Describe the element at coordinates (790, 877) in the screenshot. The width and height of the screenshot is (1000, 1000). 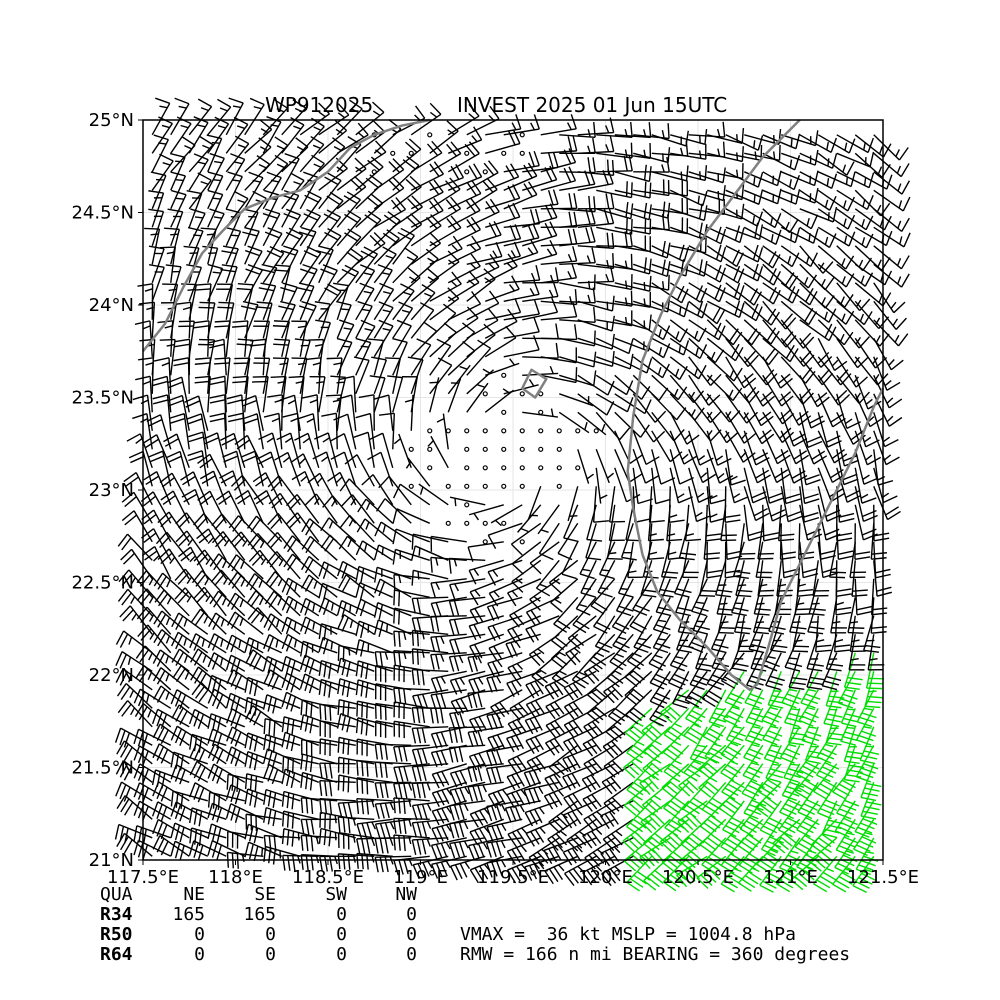
I see `x-tick-label: 121°E` at that location.